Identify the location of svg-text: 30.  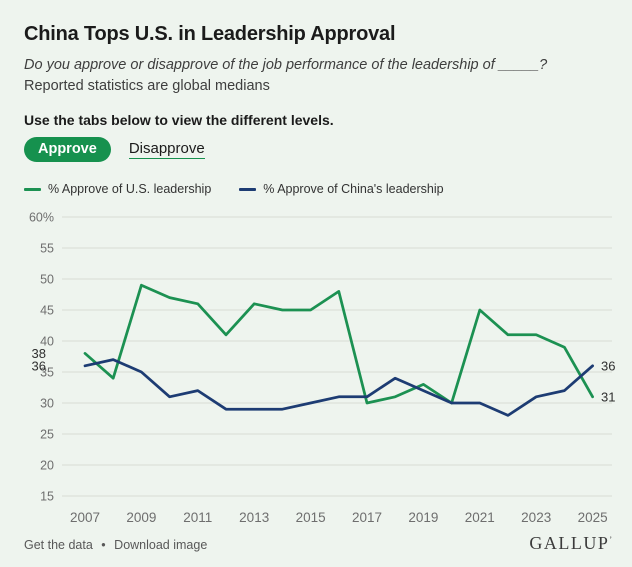
(47, 404).